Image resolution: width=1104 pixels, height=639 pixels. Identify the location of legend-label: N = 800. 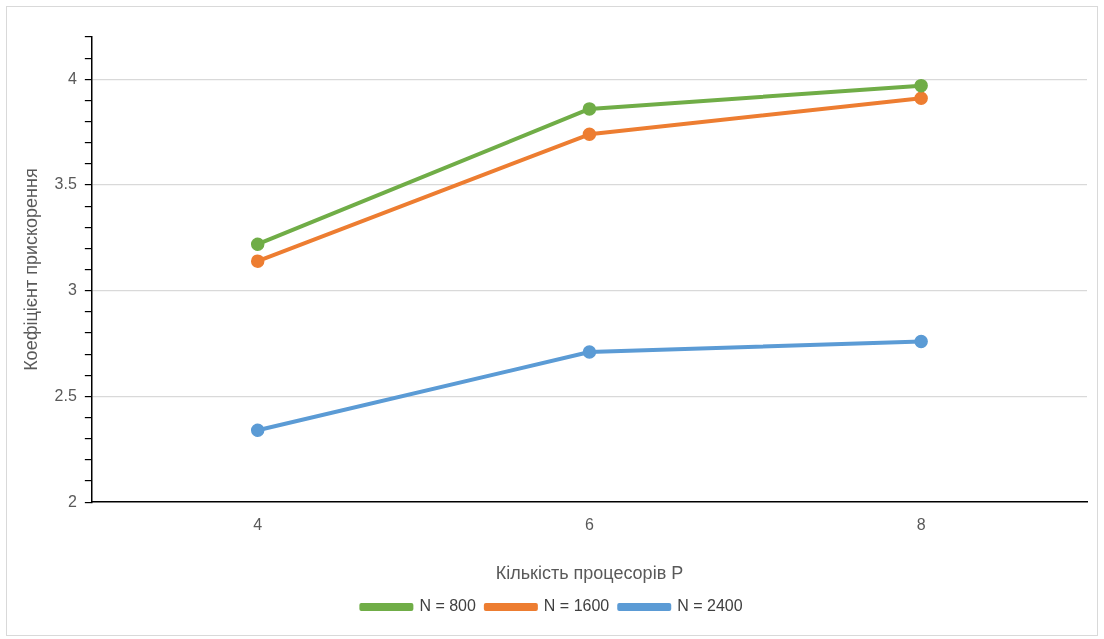
(447, 606).